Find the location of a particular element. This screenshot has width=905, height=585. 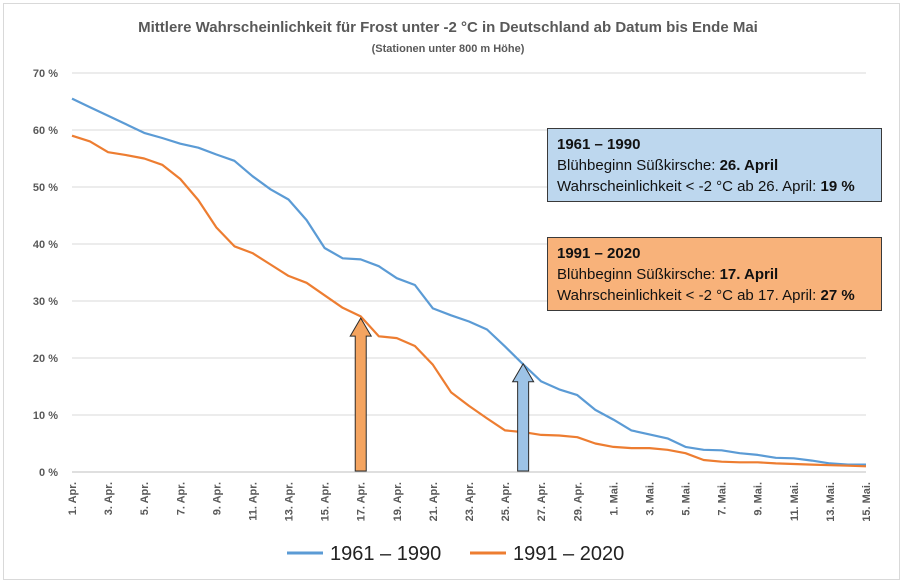

legend: 1961 – 1990 1991 – 2020 is located at coordinates (455, 554).